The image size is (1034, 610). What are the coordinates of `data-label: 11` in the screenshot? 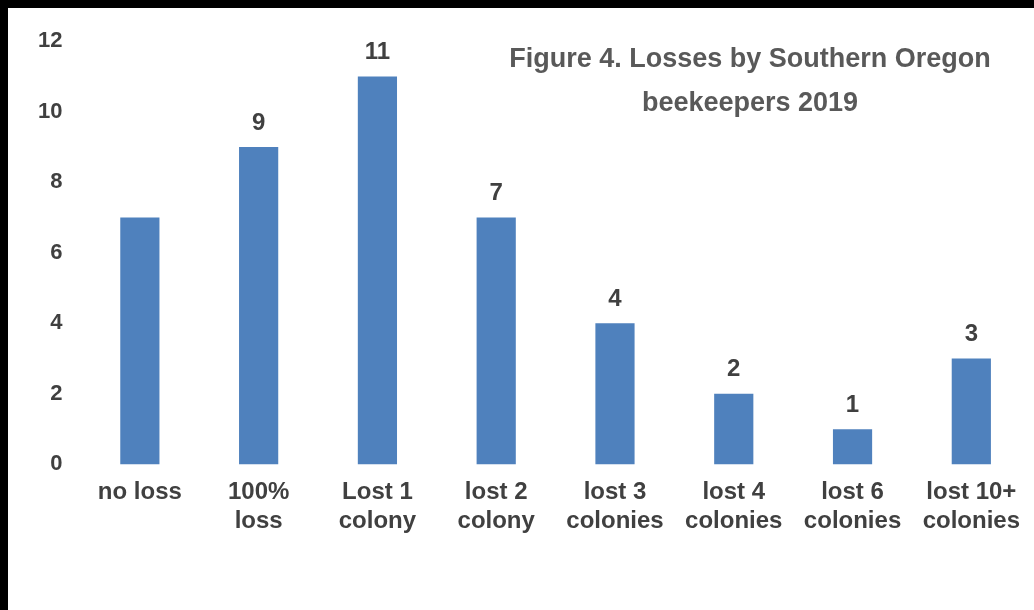 It's located at (377, 51).